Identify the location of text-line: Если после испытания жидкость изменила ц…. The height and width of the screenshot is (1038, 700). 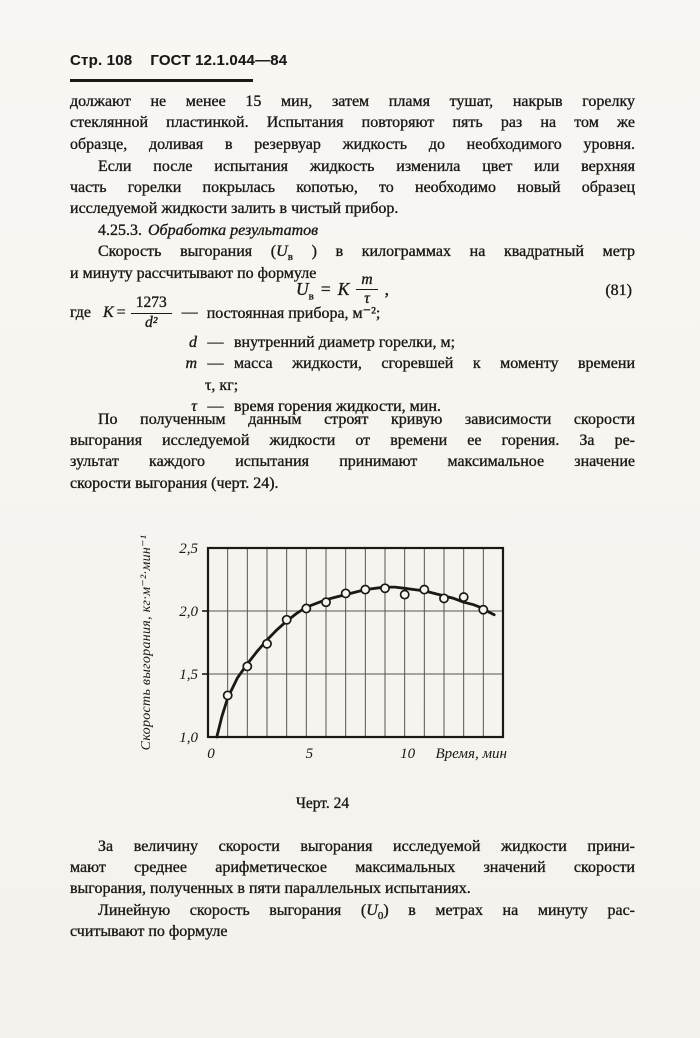
(366, 166).